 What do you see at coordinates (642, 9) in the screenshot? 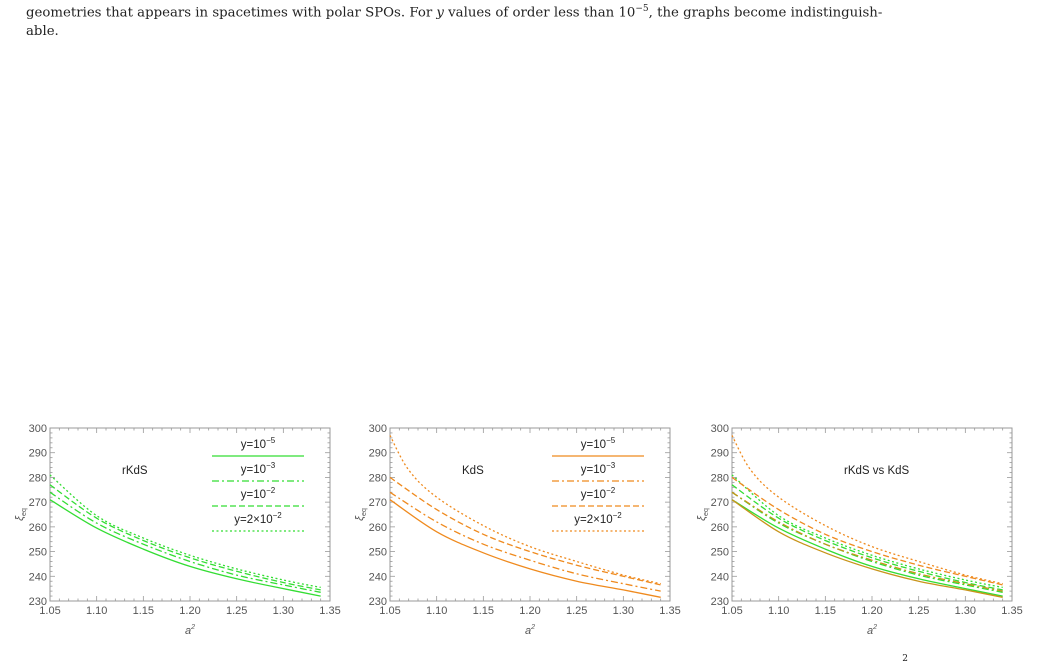
I see `caption-exponent: −5` at bounding box center [642, 9].